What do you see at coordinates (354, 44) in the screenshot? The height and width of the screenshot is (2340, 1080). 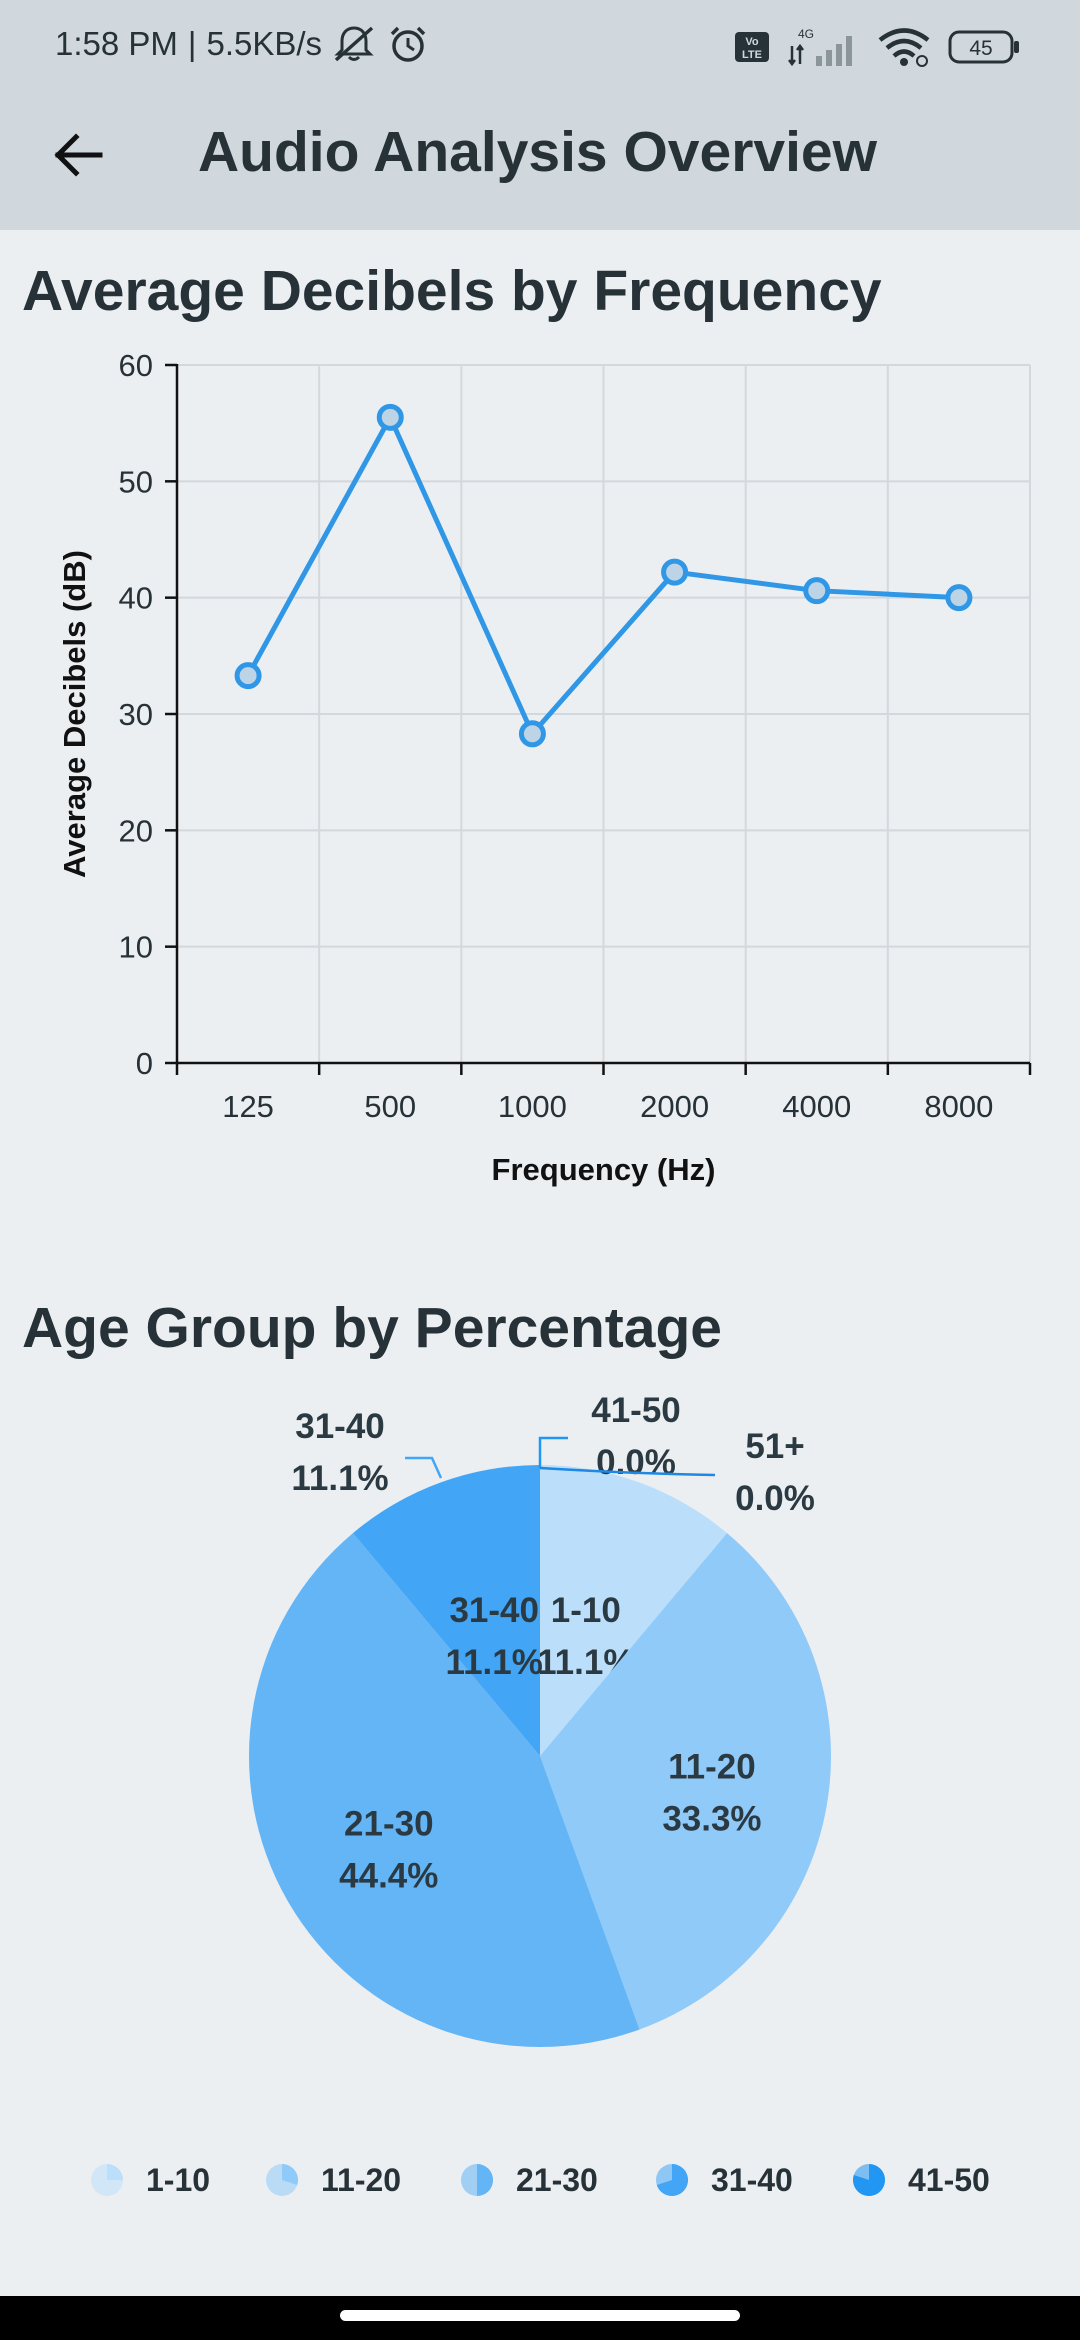 I see `mute-icon` at bounding box center [354, 44].